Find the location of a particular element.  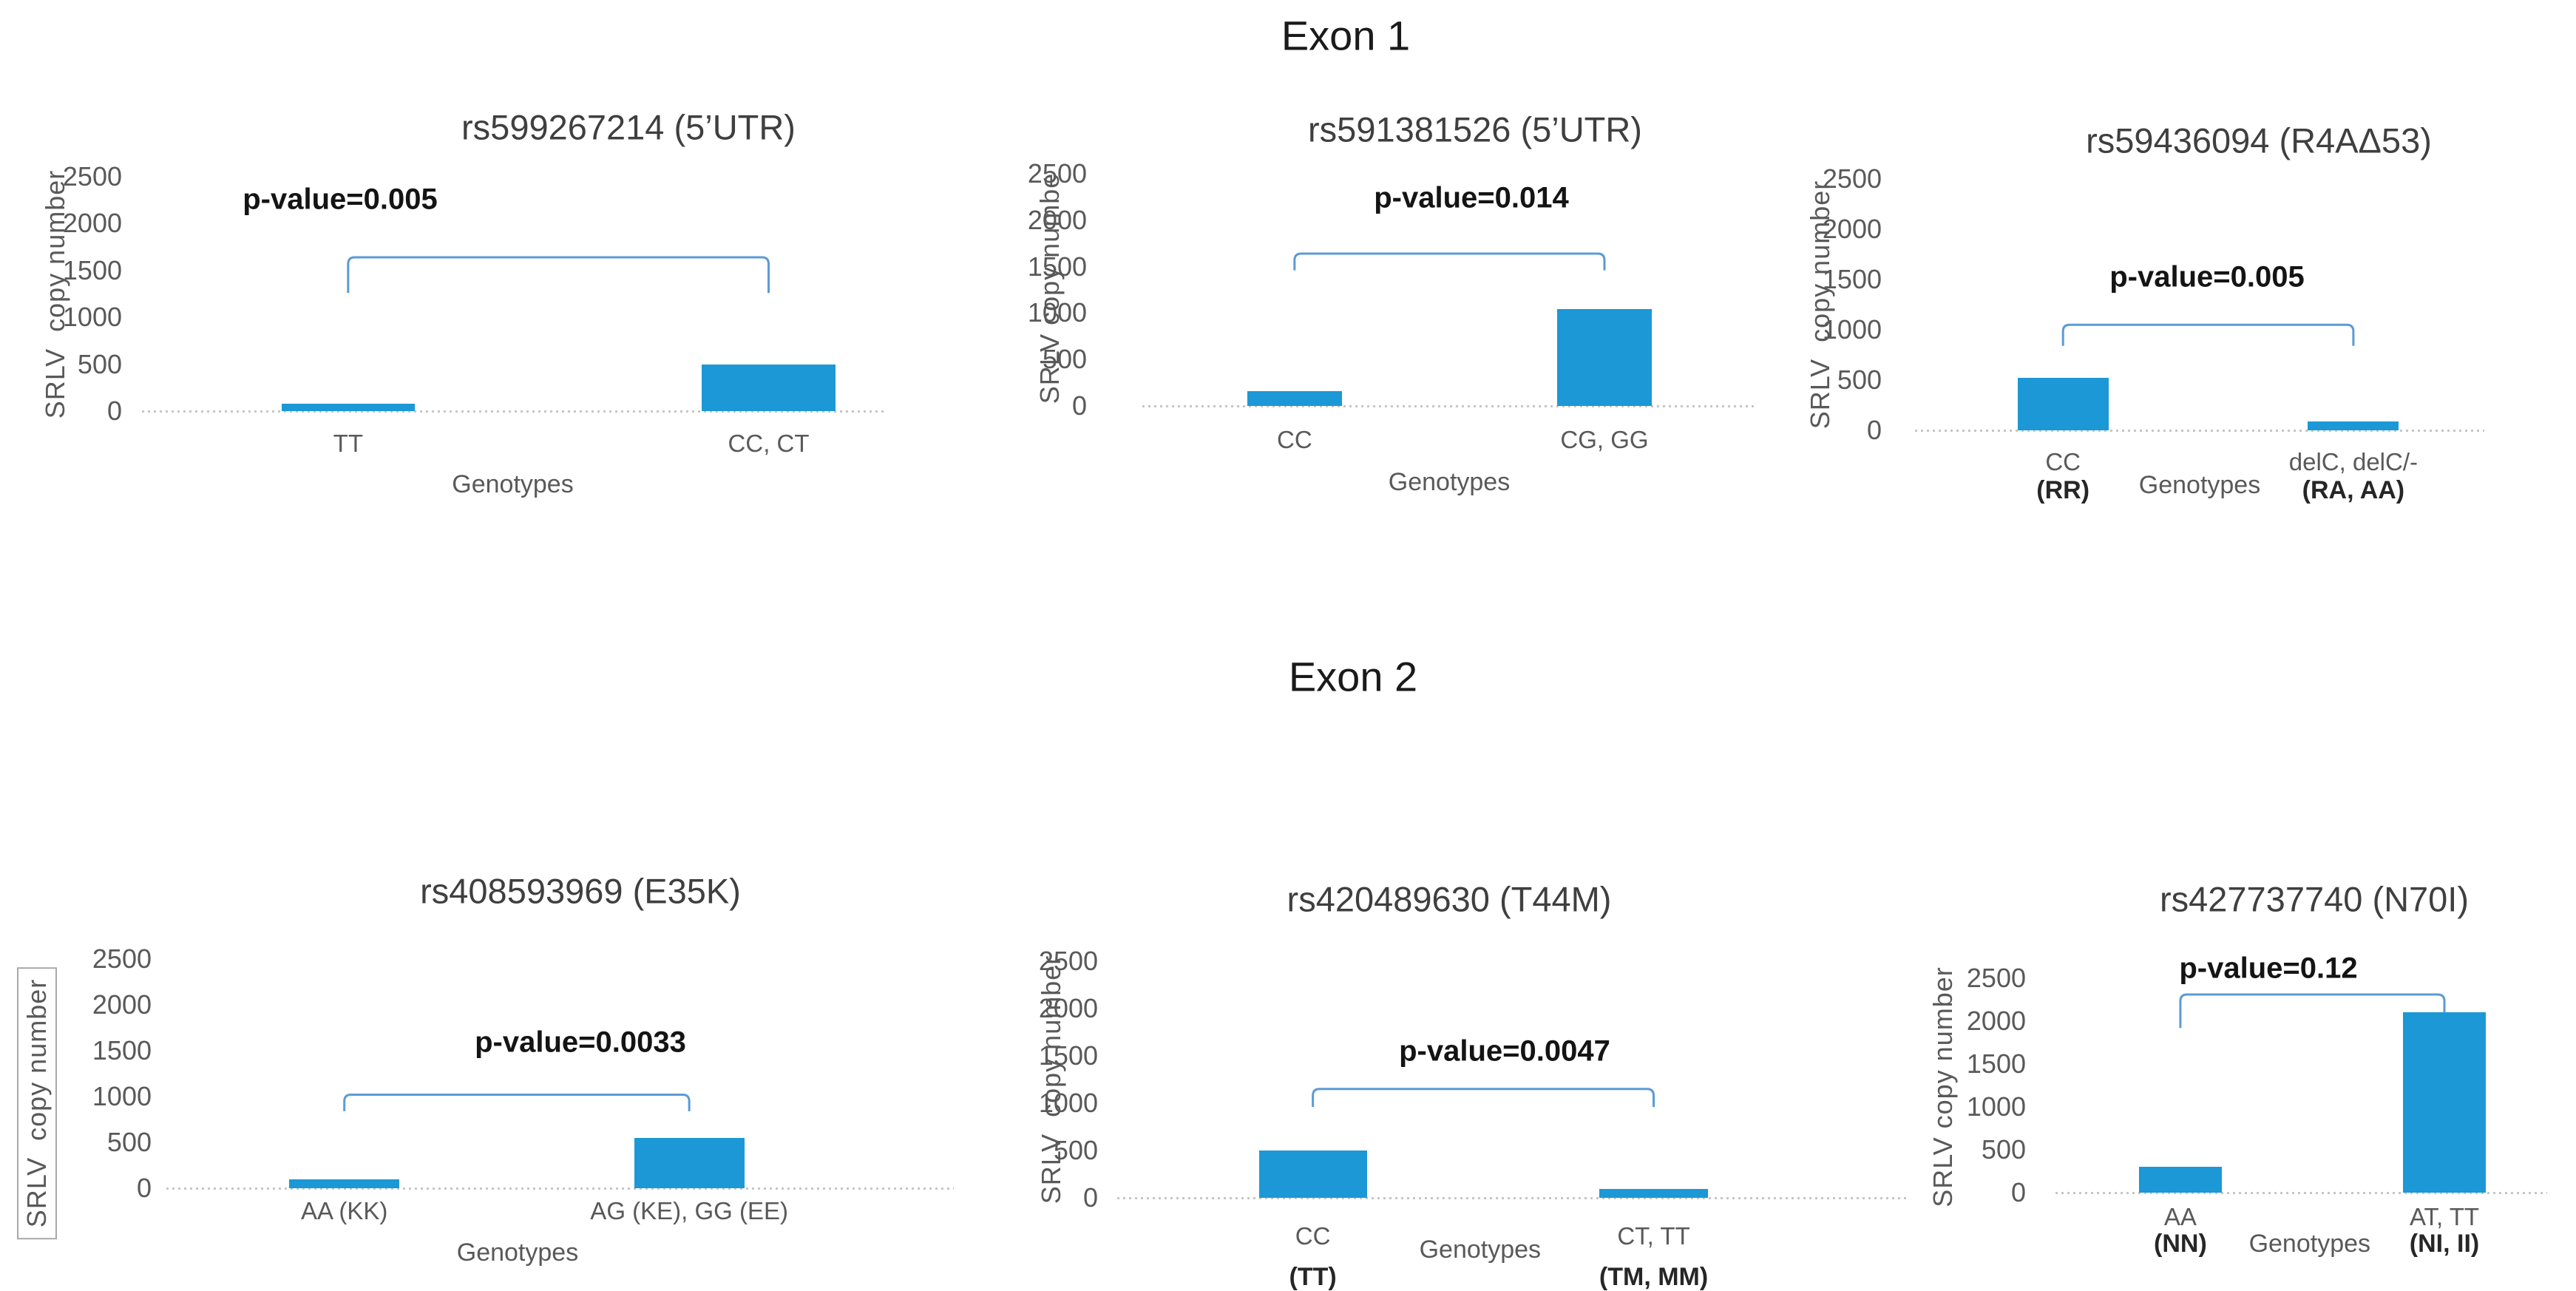

section-heading-exon-2: Exon 2 is located at coordinates (1353, 676).